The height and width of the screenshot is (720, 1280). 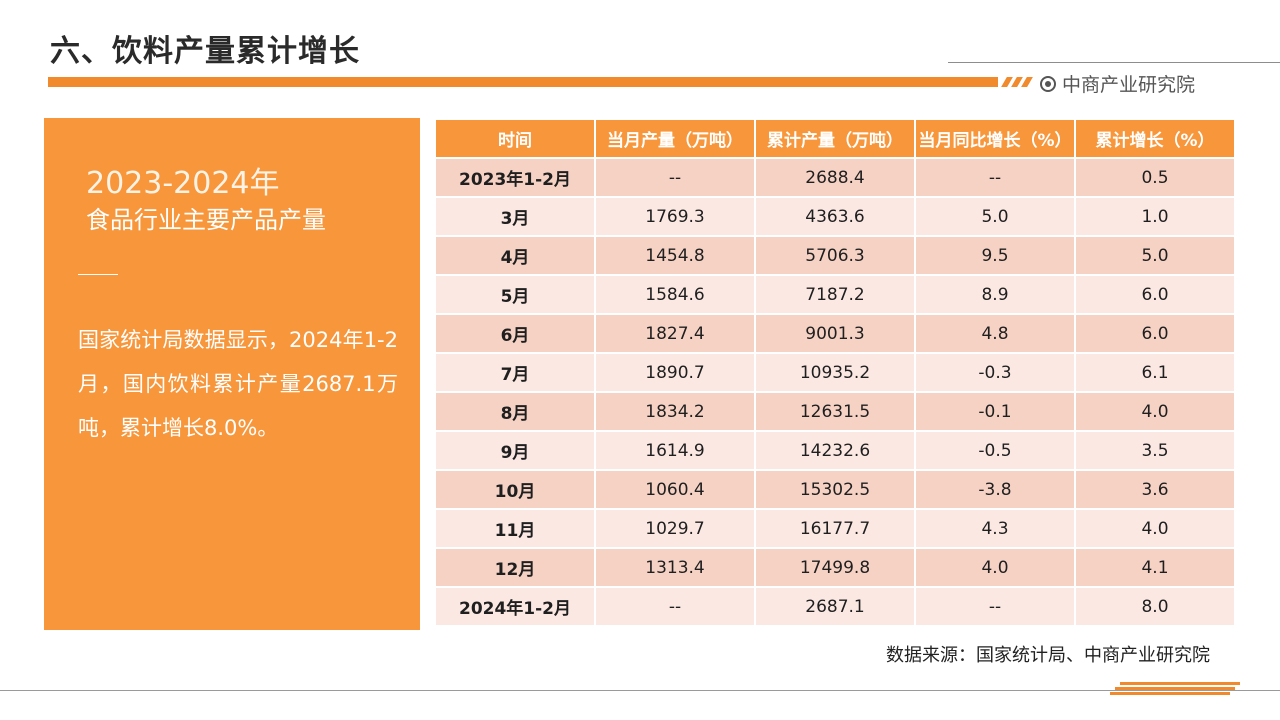 I want to click on cell-cumulative-output: 5706.3, so click(x=835, y=255).